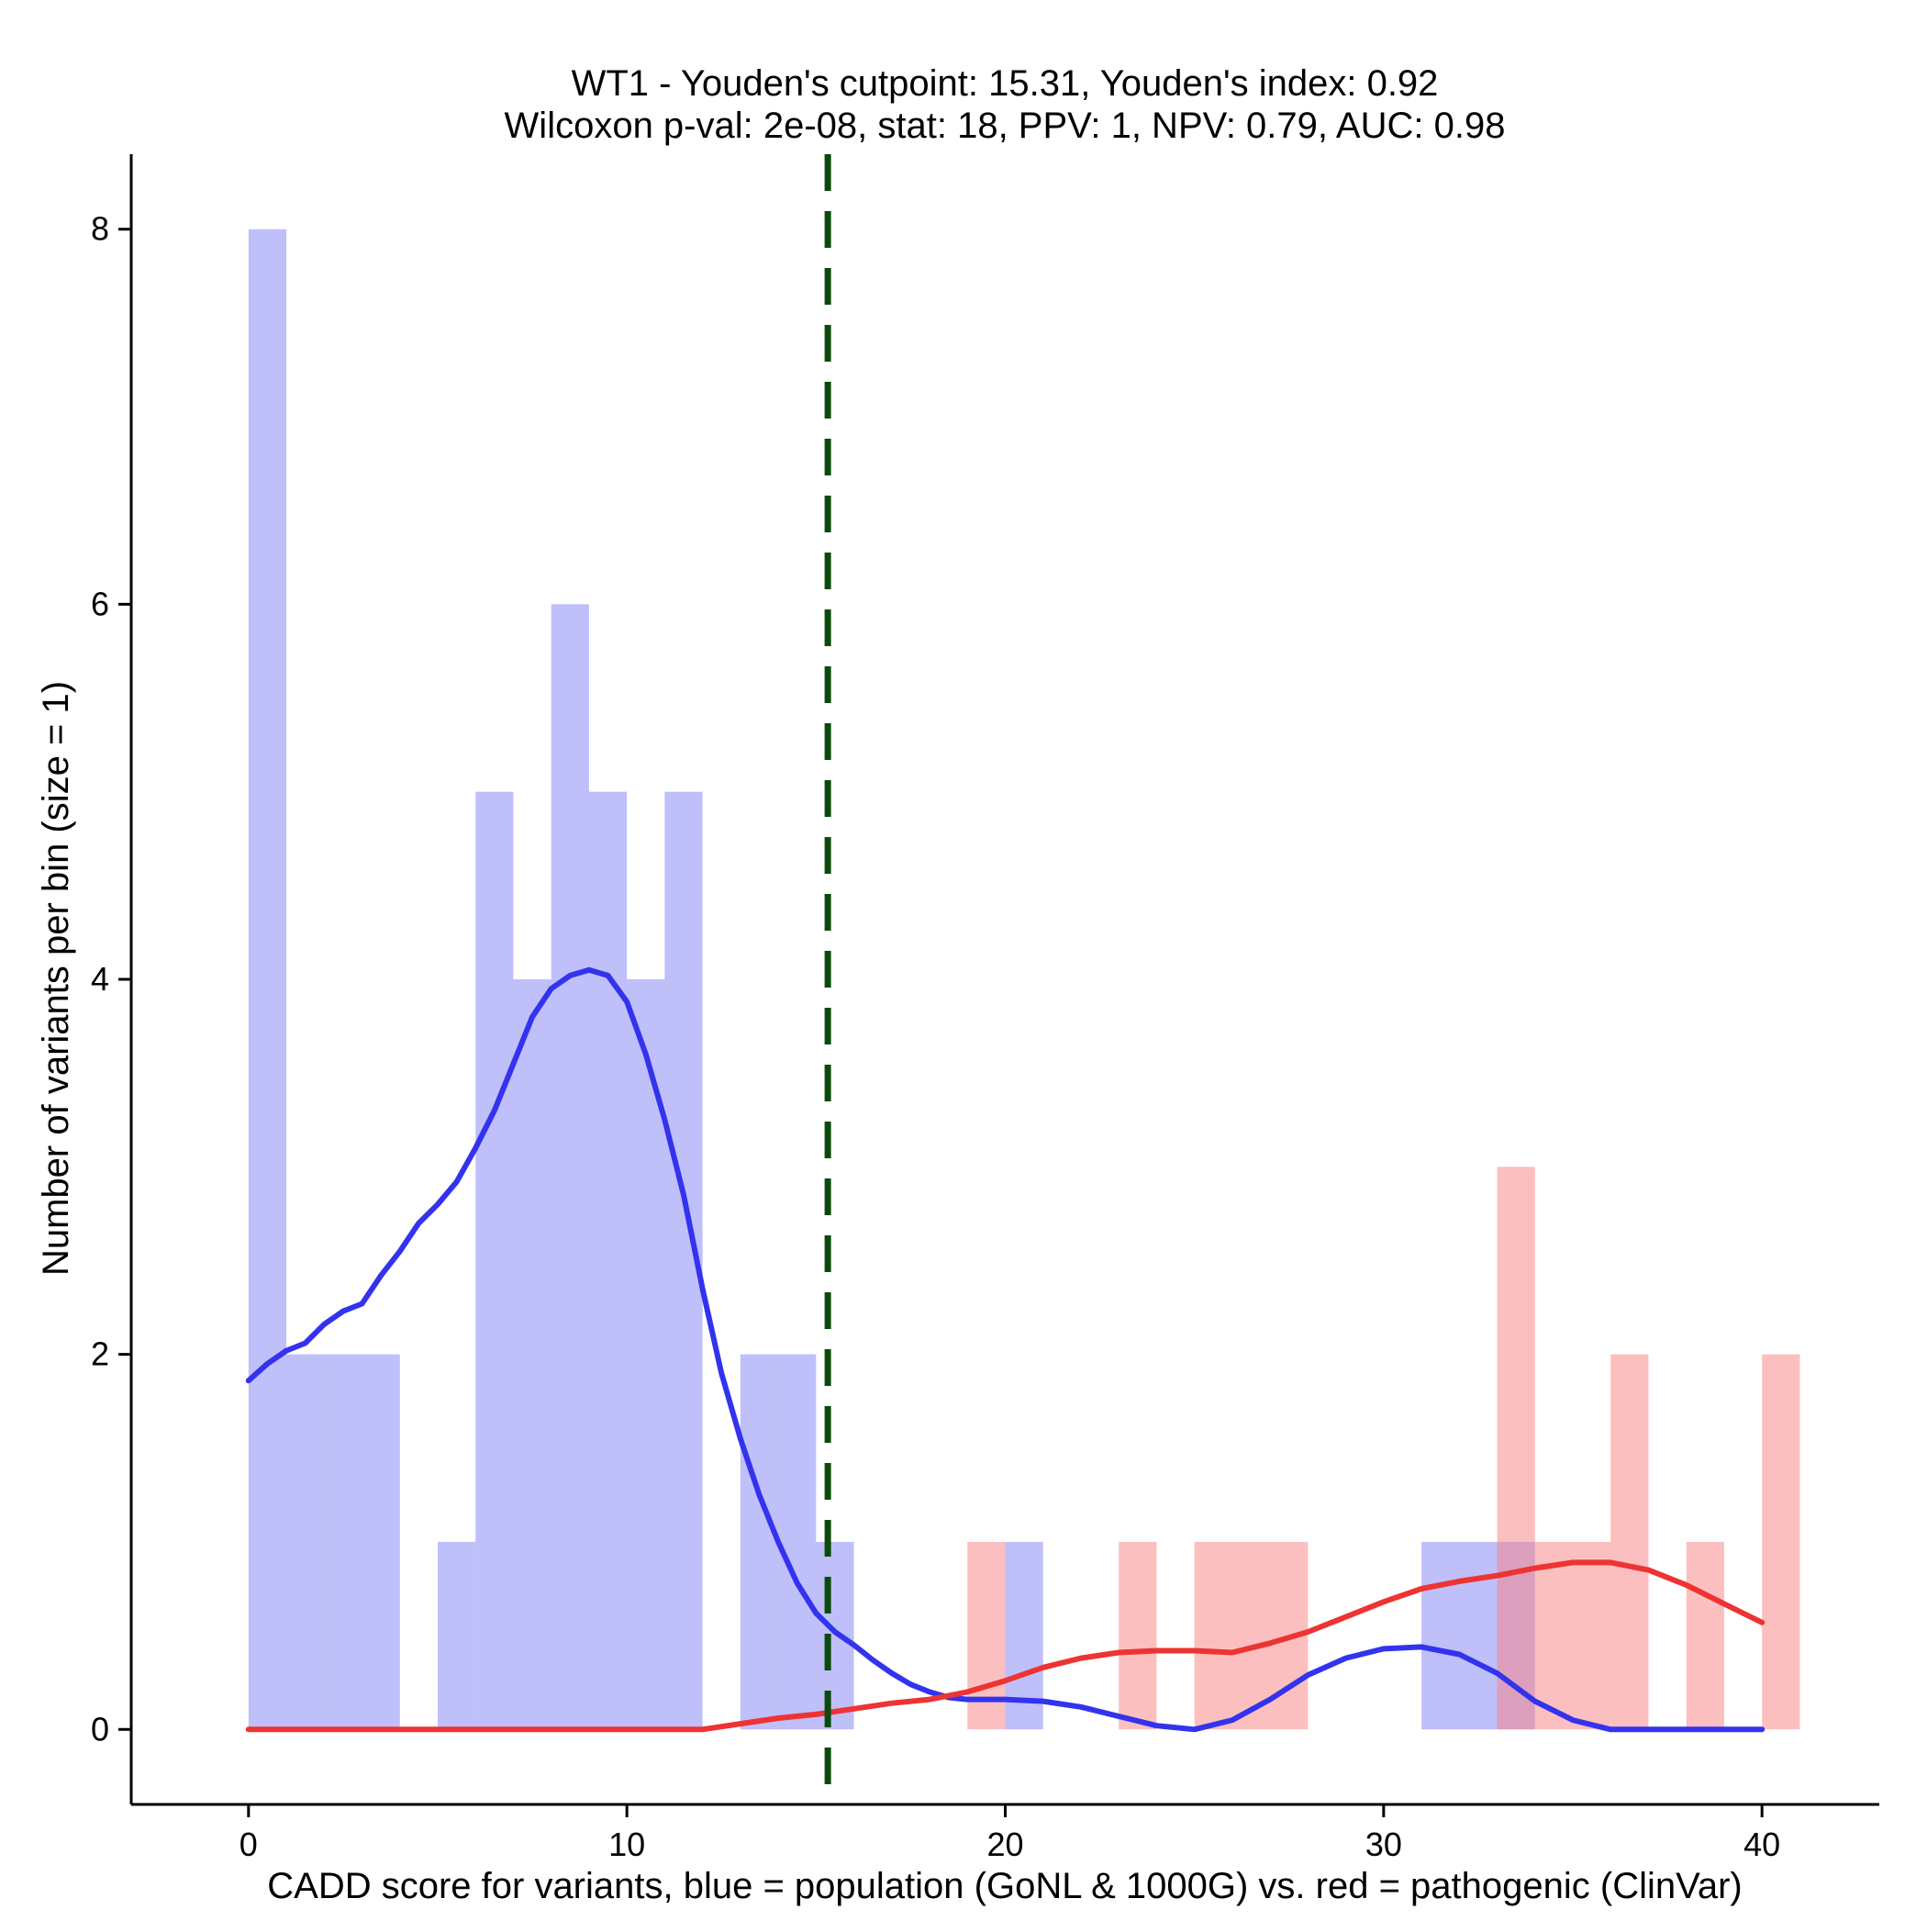  What do you see at coordinates (1383, 1844) in the screenshot?
I see `x-tick-label: 30` at bounding box center [1383, 1844].